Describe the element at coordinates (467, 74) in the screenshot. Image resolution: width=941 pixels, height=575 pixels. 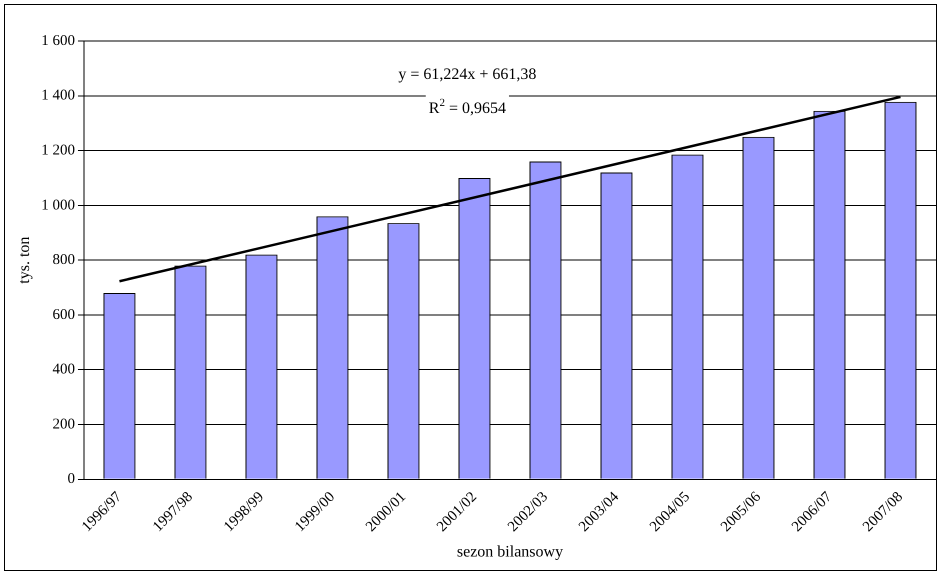
I see `annotation: y = 61,224x + 661,38` at that location.